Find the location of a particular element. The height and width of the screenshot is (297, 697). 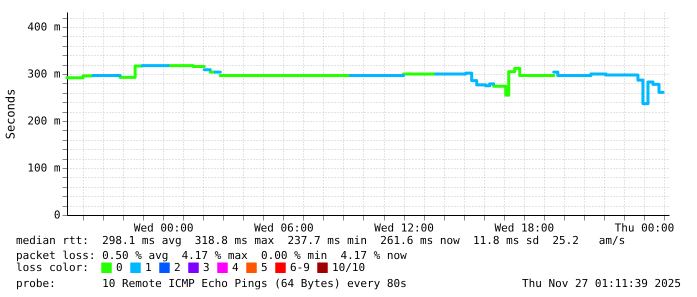

x-tick-label: Thu 00:00 is located at coordinates (644, 228).